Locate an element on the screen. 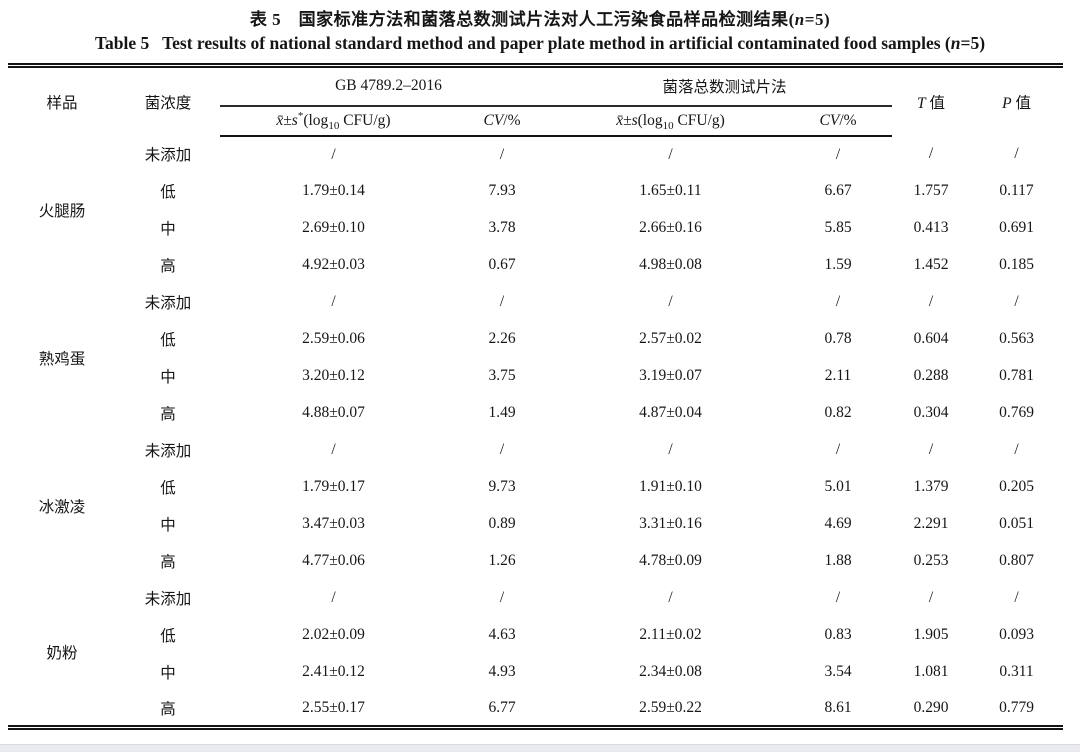 The width and height of the screenshot is (1080, 752). gb-cv-cell: 7.93 is located at coordinates (502, 190).